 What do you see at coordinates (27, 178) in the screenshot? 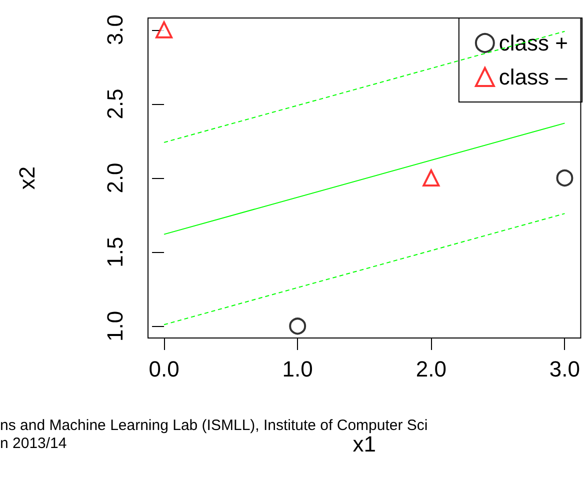
I see `y-axis-title: x2` at bounding box center [27, 178].